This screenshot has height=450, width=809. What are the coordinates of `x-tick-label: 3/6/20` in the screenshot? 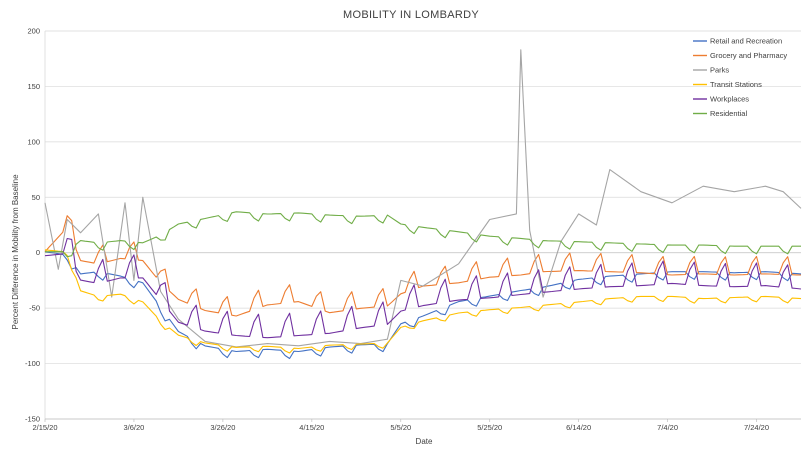 It's located at (134, 427).